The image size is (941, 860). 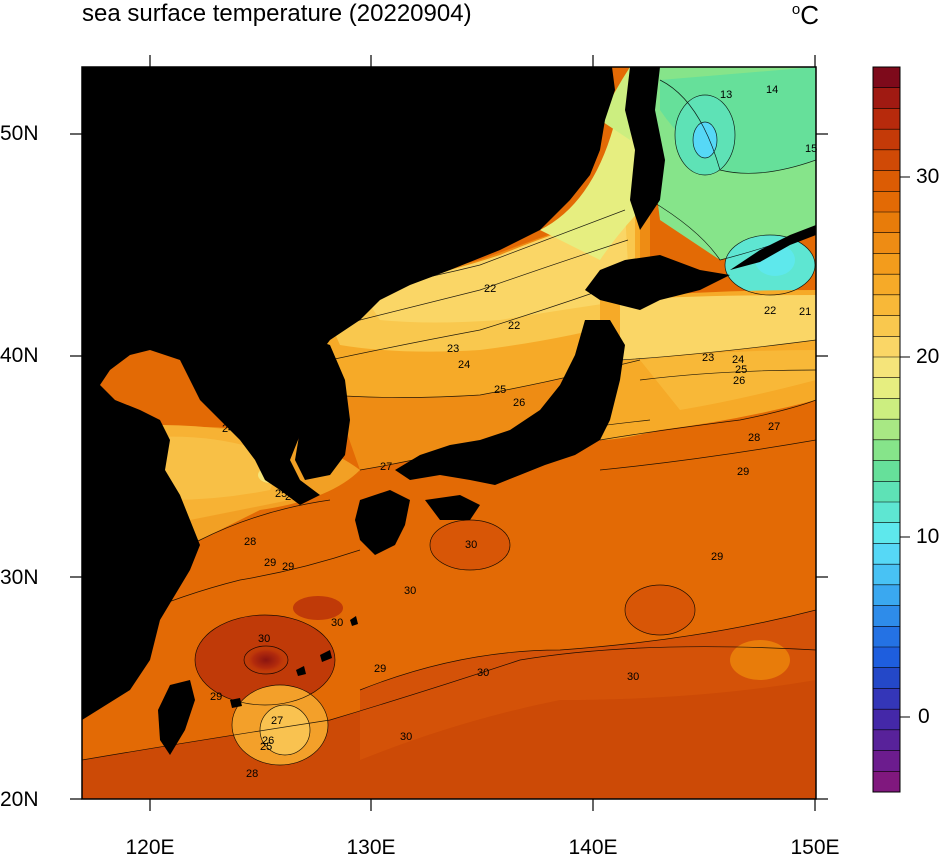 I want to click on lat-label-30n: 30N, so click(x=19, y=577).